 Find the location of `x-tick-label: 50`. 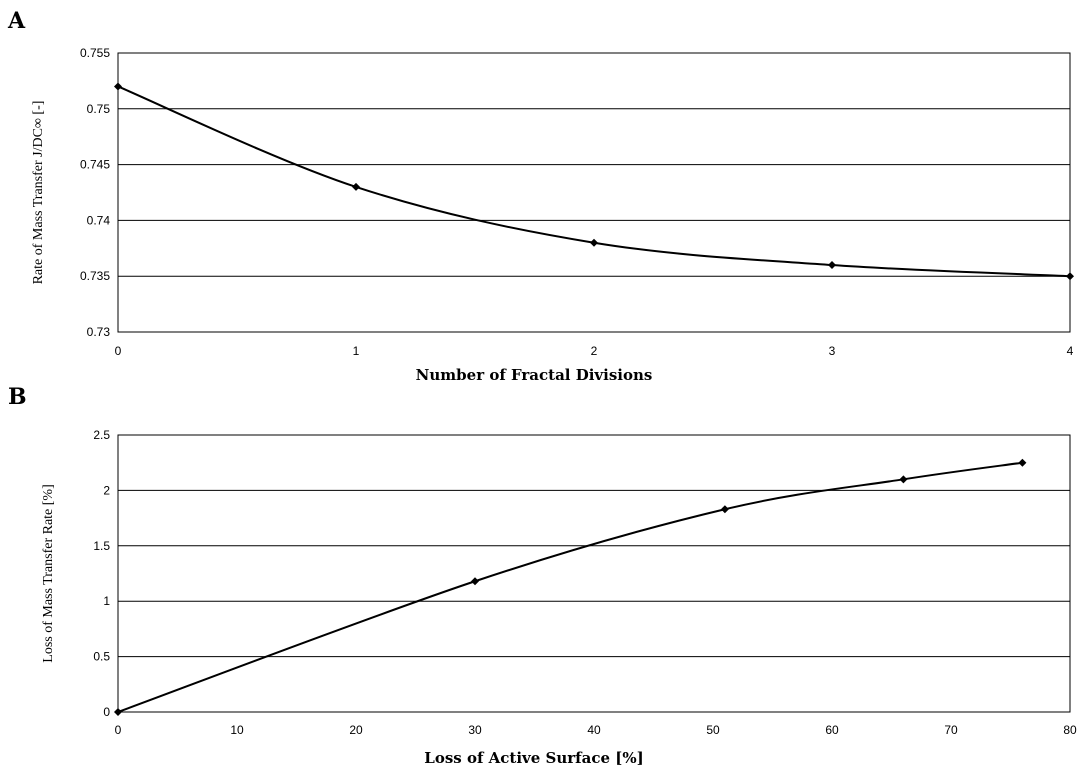

x-tick-label: 50 is located at coordinates (713, 730).